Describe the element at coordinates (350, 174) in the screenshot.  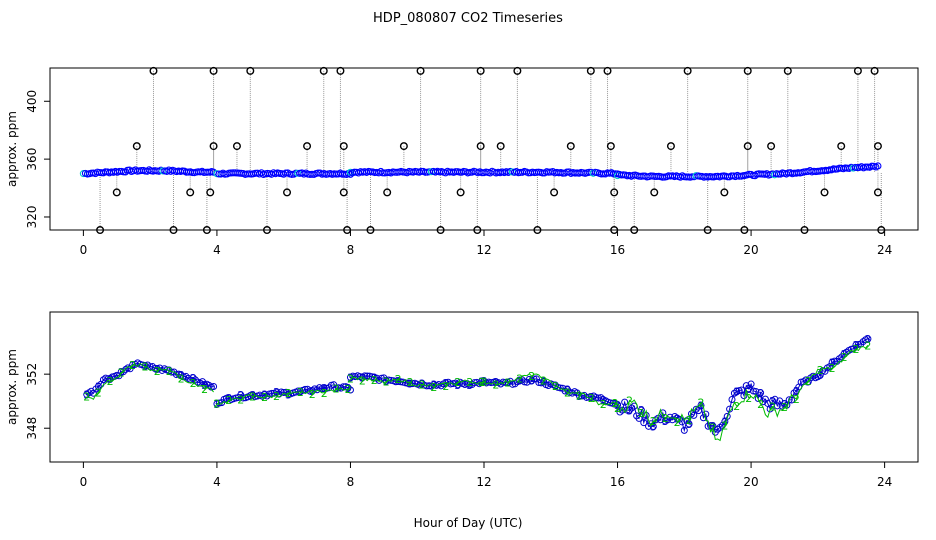
I see `baseline-point` at that location.